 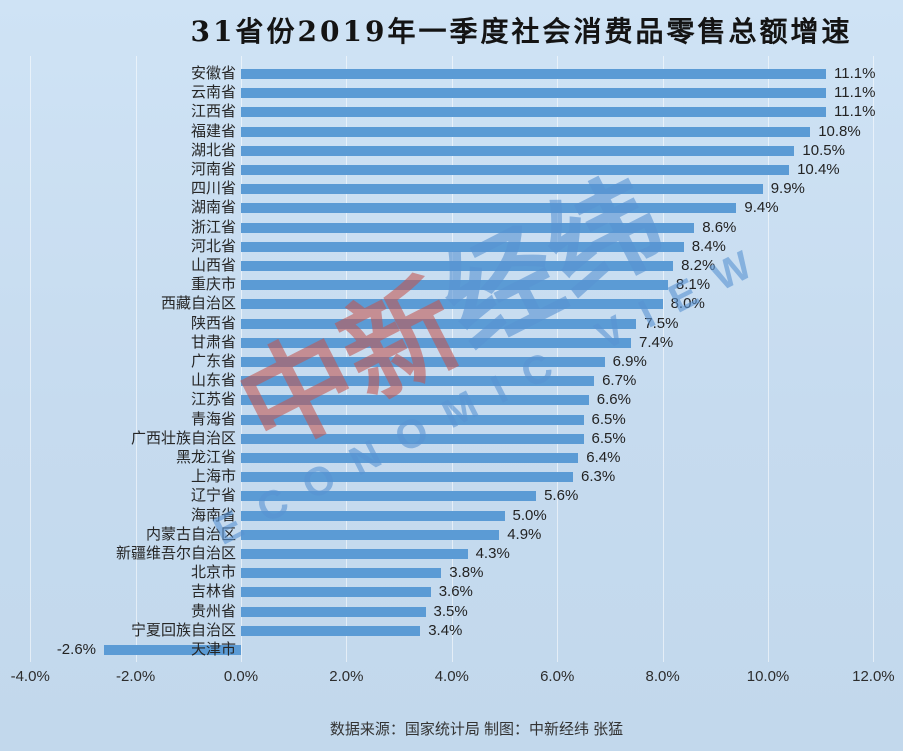 I want to click on category-label: 天津市, so click(x=213, y=649).